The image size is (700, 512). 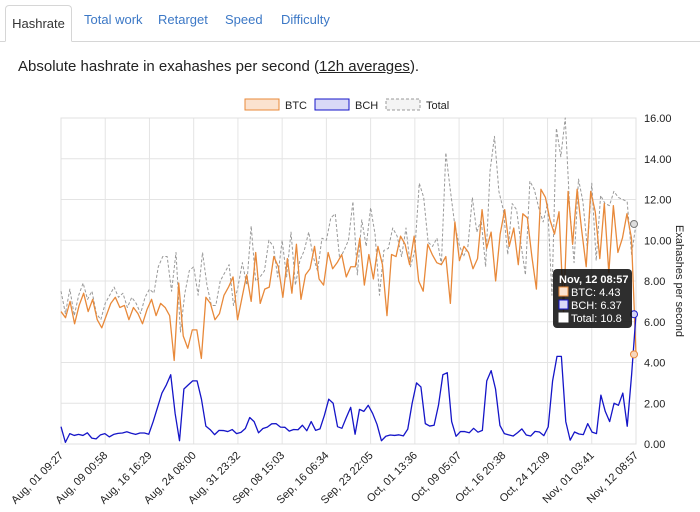 What do you see at coordinates (364, 66) in the screenshot?
I see `averages-link: 12h averages` at bounding box center [364, 66].